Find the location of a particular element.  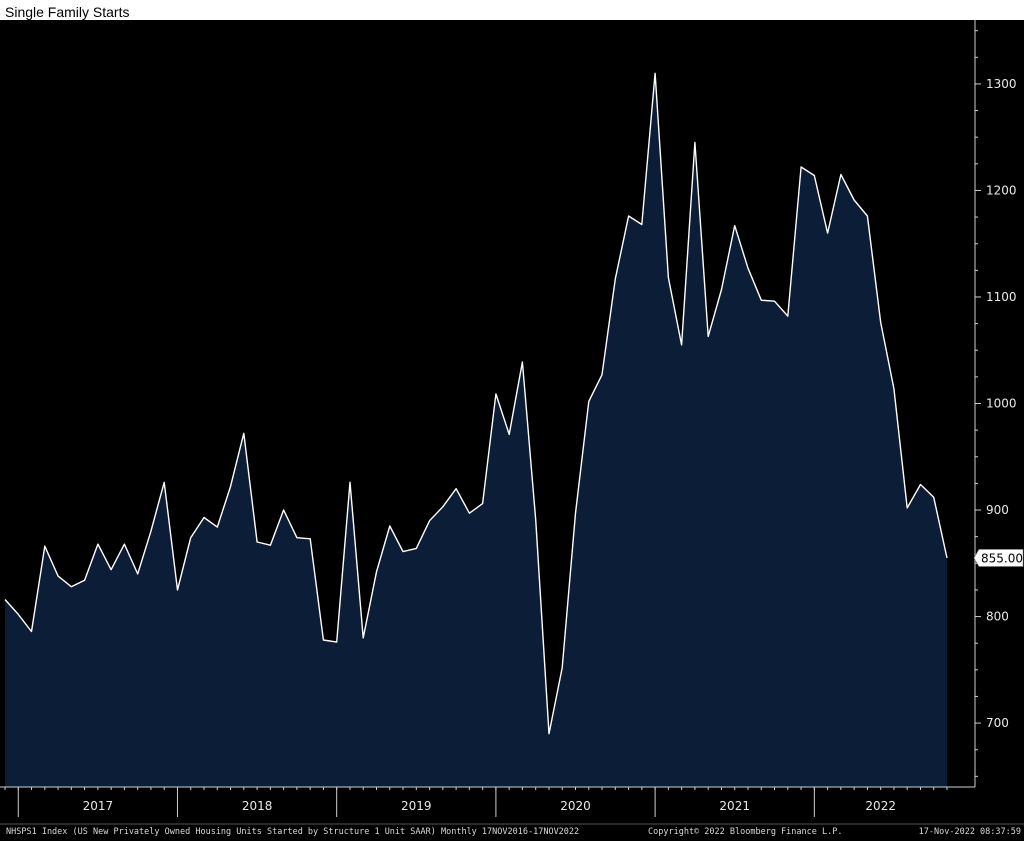

footer-timestamp: 17-Nov-2022 08:37:59 is located at coordinates (970, 832).